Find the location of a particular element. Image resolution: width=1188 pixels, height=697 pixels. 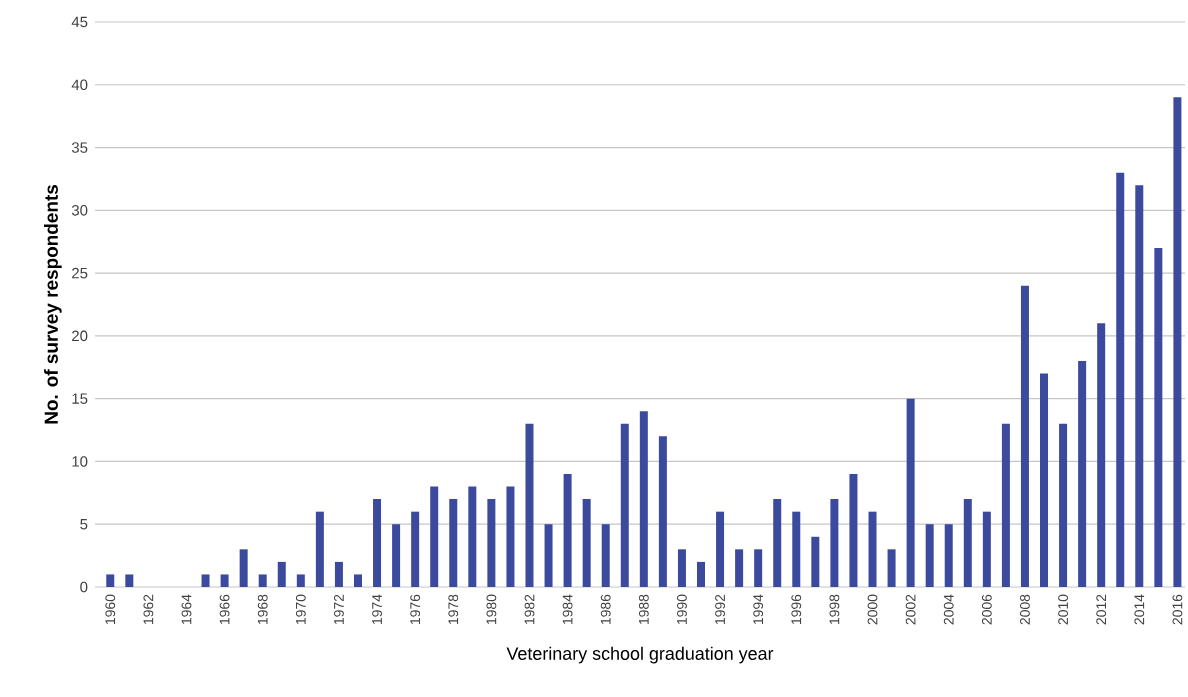

x-tick-label: 2012 is located at coordinates (1101, 609).